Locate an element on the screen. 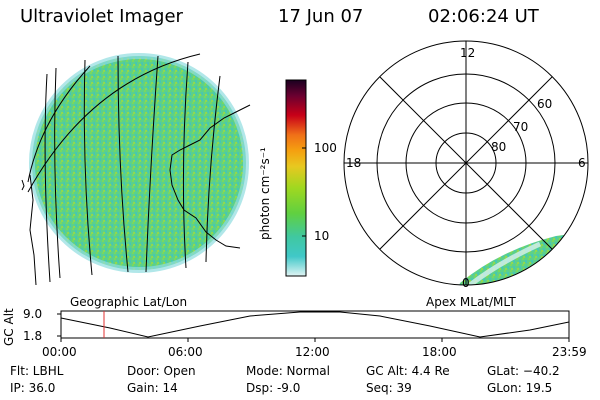 The height and width of the screenshot is (400, 600). xtick-1800: 18:00 is located at coordinates (439, 352).